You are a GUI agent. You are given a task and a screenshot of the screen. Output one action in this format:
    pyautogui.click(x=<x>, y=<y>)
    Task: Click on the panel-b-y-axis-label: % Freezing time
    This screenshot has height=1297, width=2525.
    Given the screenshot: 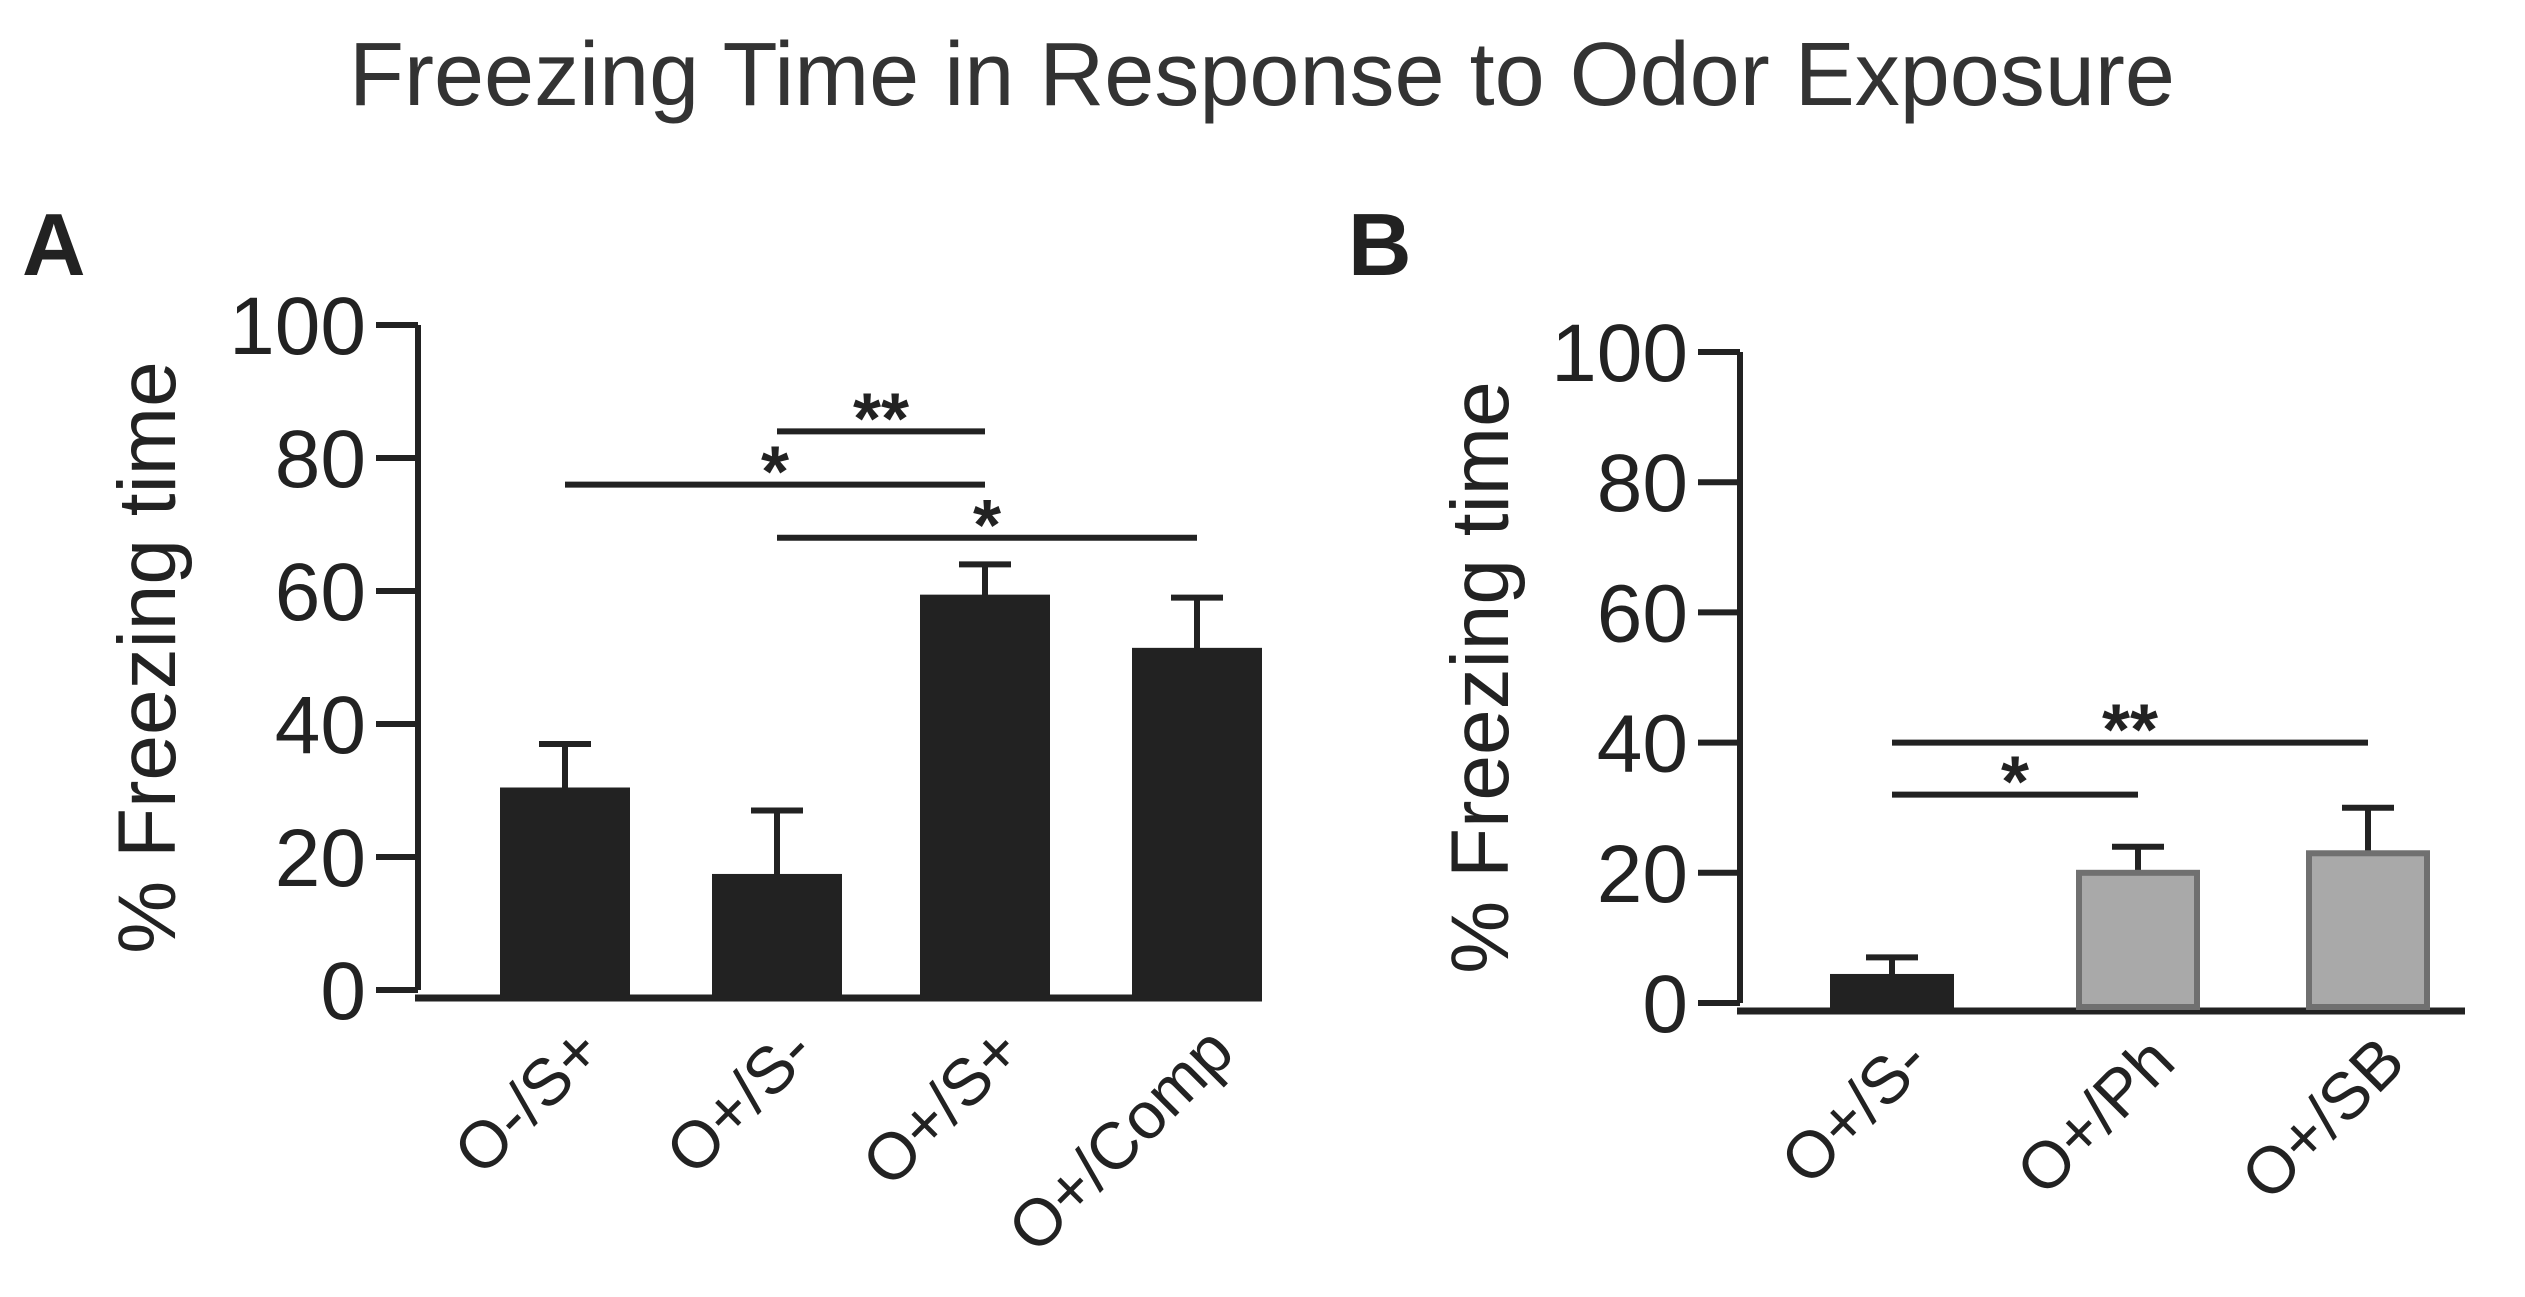 What is the action you would take?
    pyautogui.click(x=1480, y=677)
    